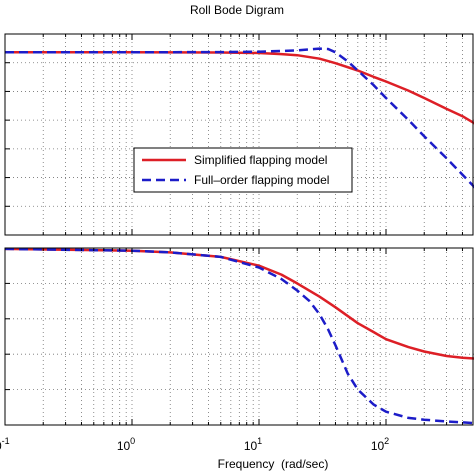 The image size is (474, 474). I want to click on legend-label-simplified: Simplified flapping model, so click(260, 160).